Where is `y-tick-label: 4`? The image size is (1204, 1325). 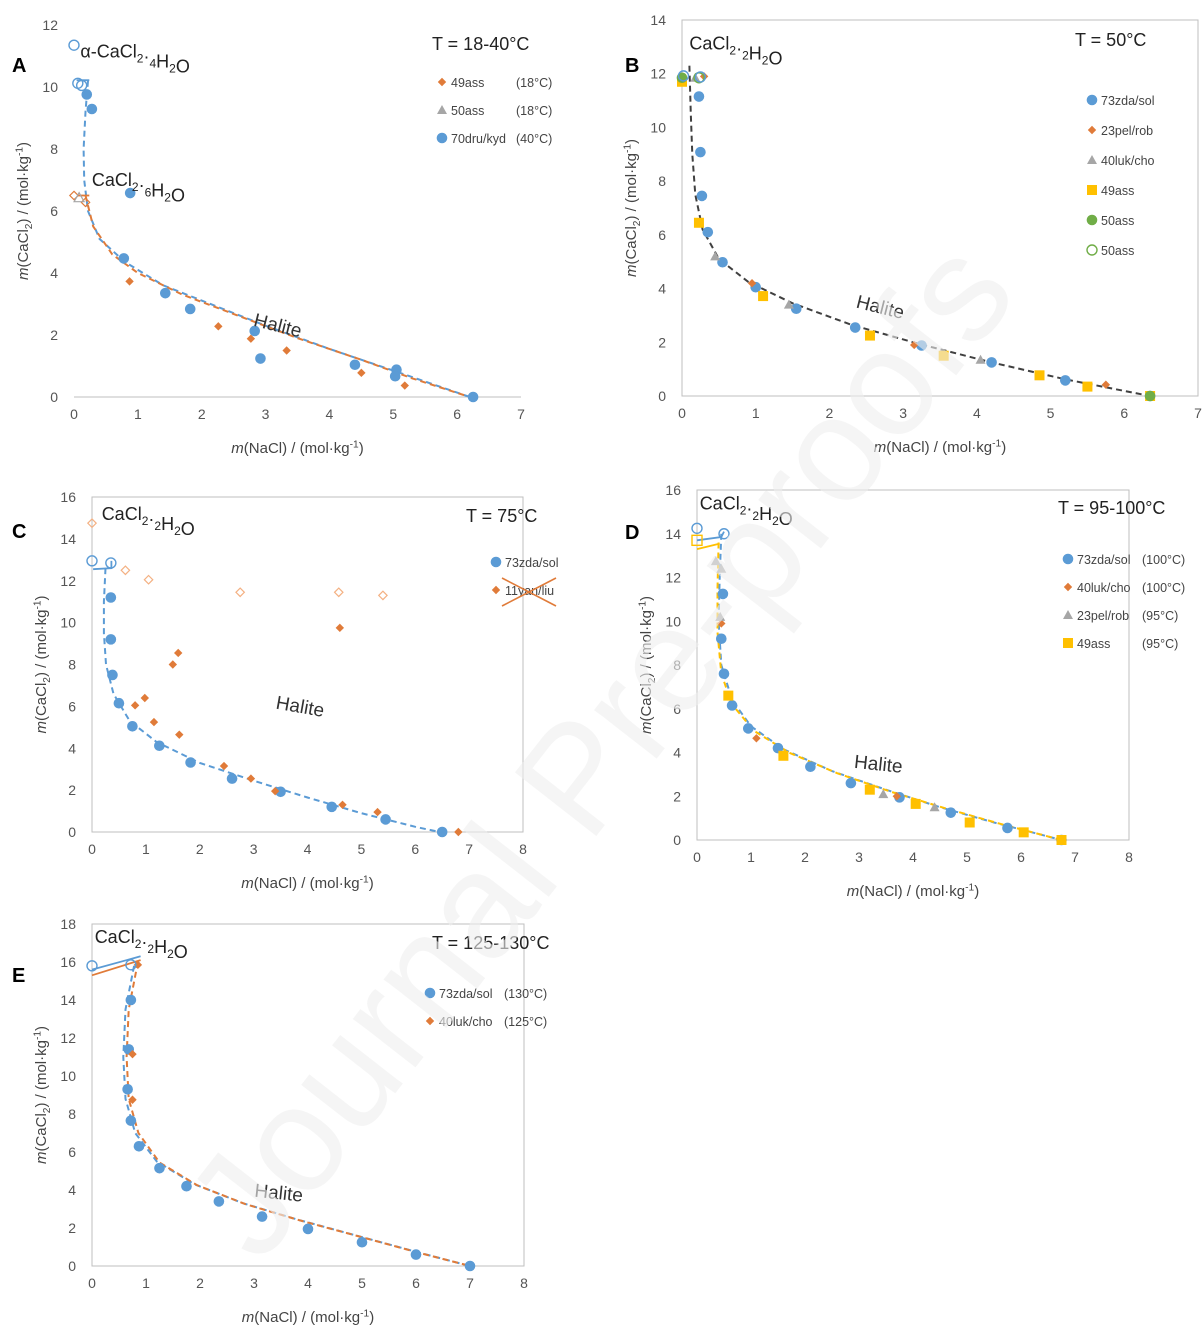 y-tick-label: 4 is located at coordinates (54, 273).